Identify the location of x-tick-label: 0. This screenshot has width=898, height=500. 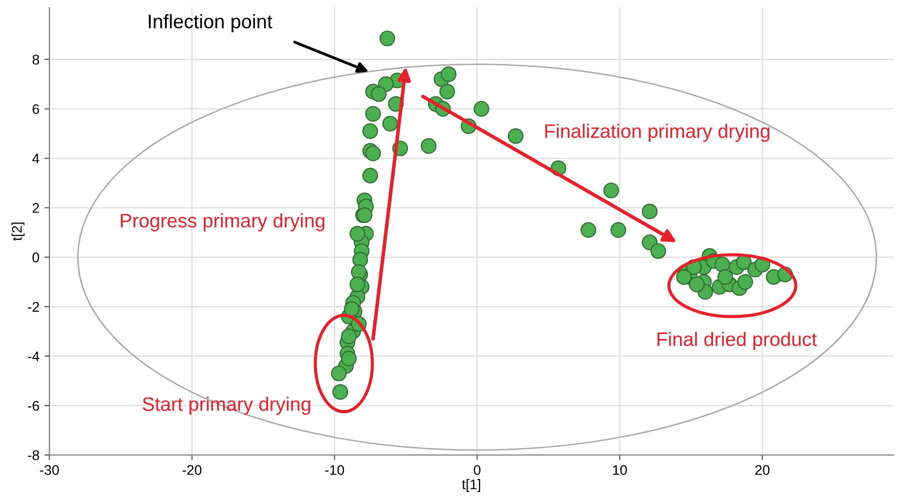
(477, 470).